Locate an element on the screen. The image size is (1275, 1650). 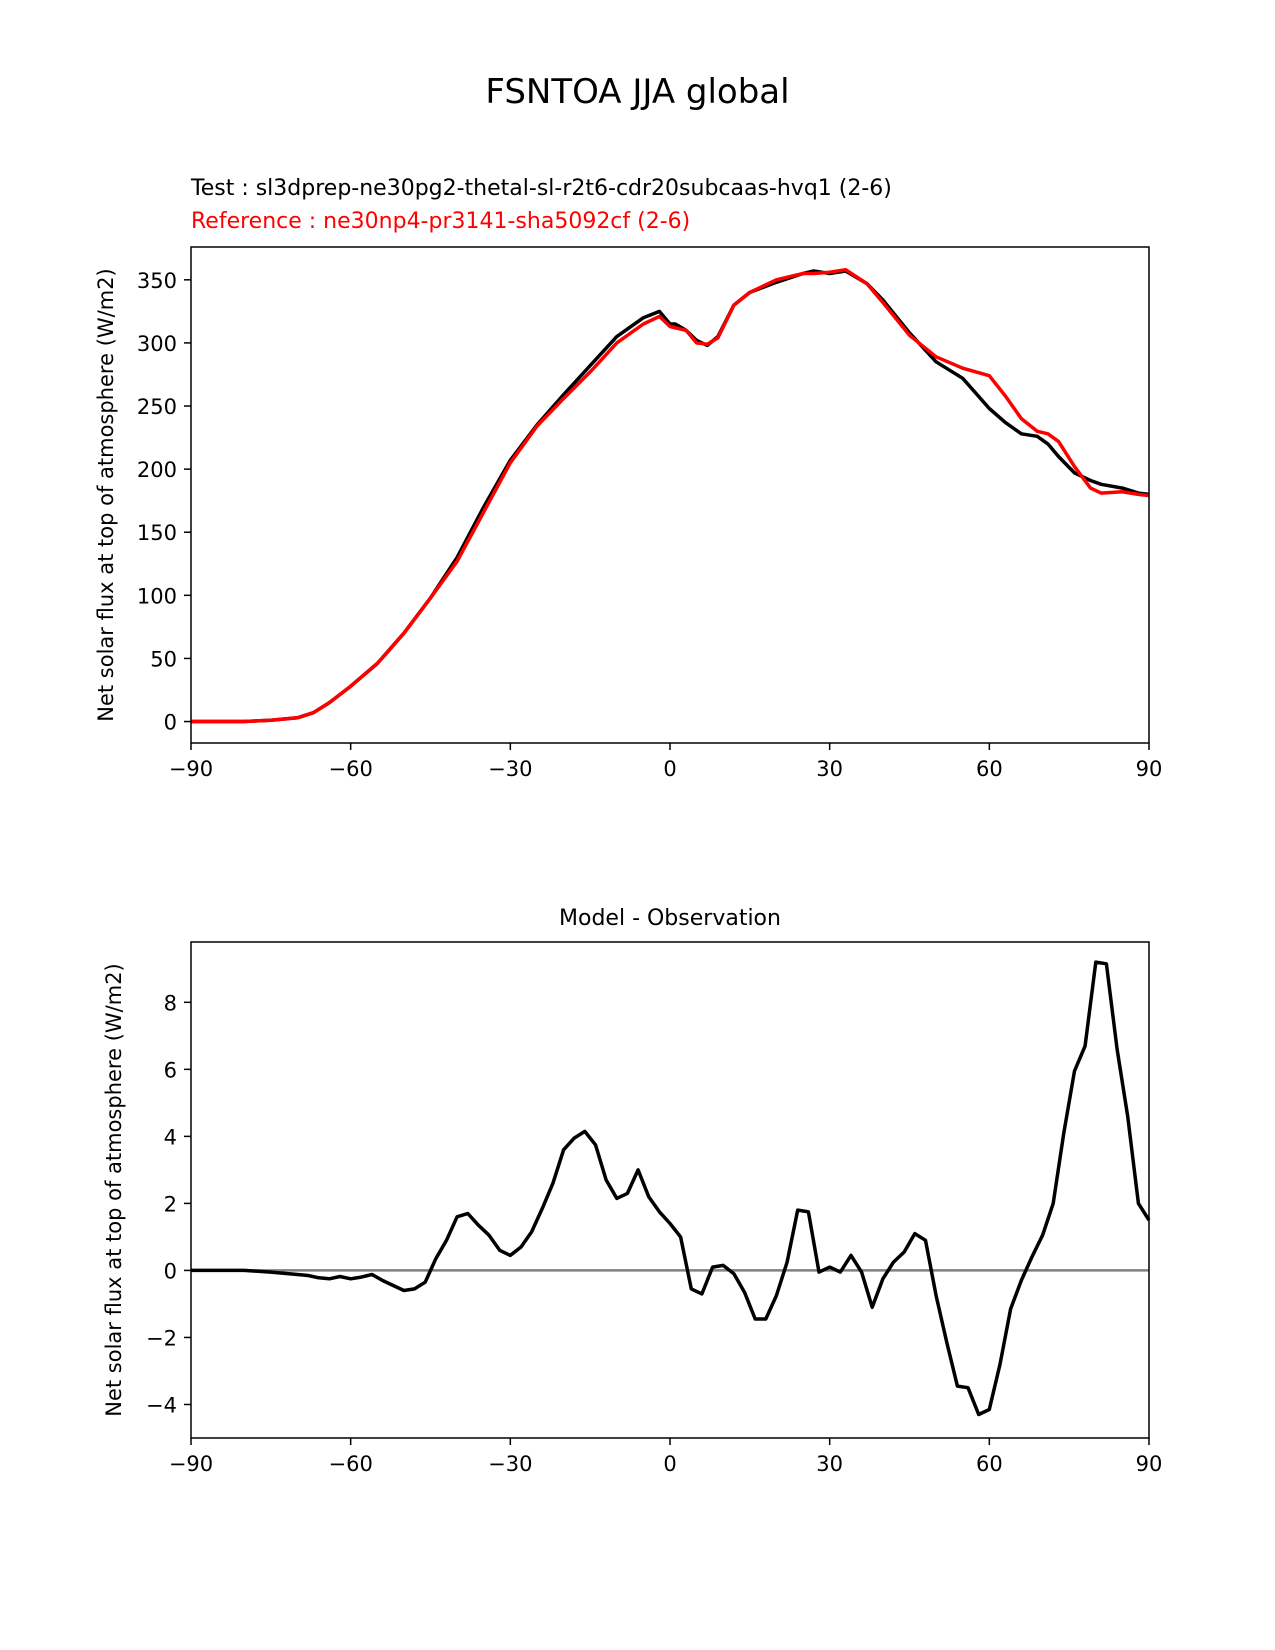
top-x-tick-label: 30 is located at coordinates (829, 769).